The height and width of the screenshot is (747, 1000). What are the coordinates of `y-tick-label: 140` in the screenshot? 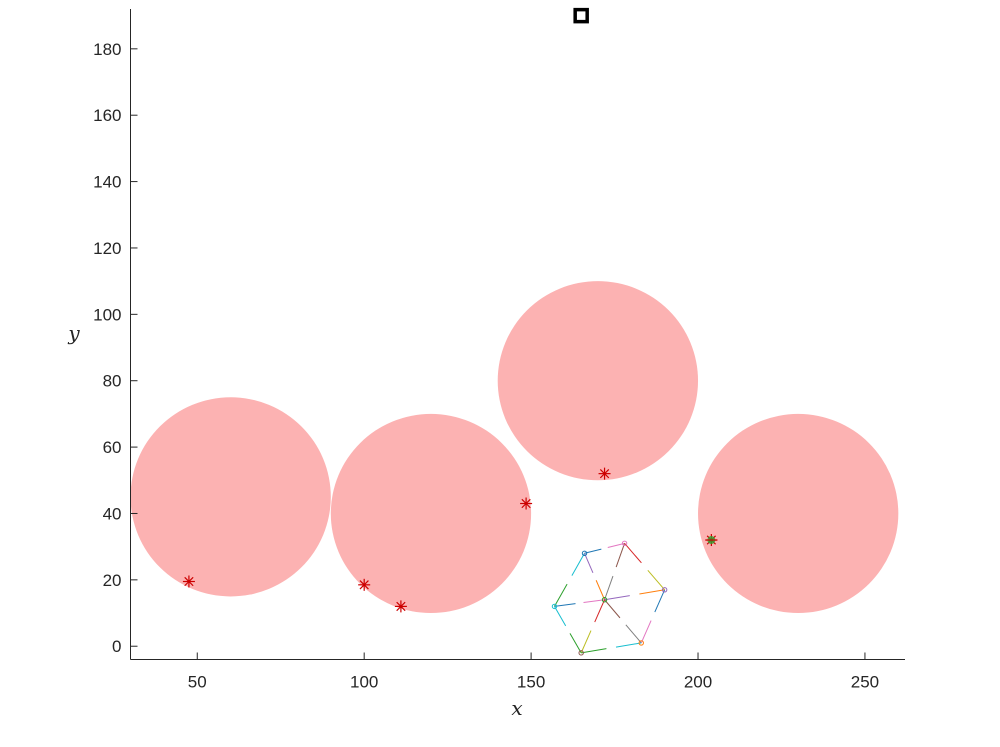 It's located at (107, 182).